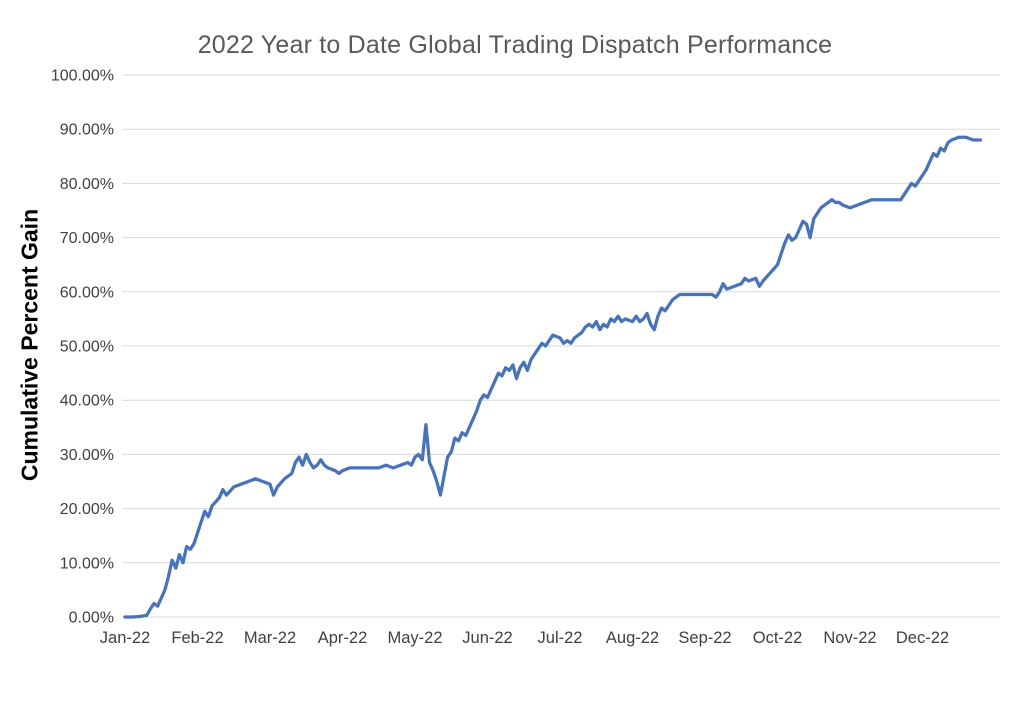 The width and height of the screenshot is (1030, 704). Describe the element at coordinates (632, 638) in the screenshot. I see `x-tick-label: Aug-22` at that location.